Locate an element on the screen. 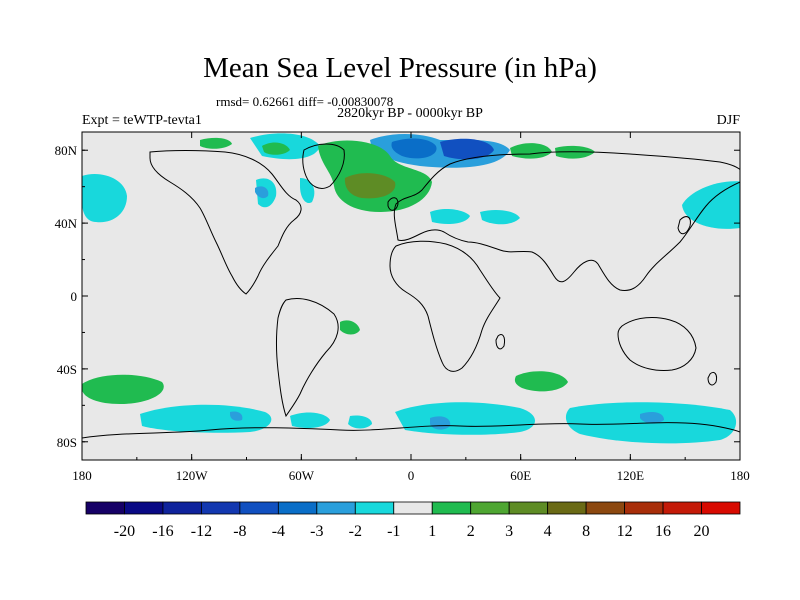 This screenshot has height=600, width=800. colorbar-label: 20 is located at coordinates (702, 531).